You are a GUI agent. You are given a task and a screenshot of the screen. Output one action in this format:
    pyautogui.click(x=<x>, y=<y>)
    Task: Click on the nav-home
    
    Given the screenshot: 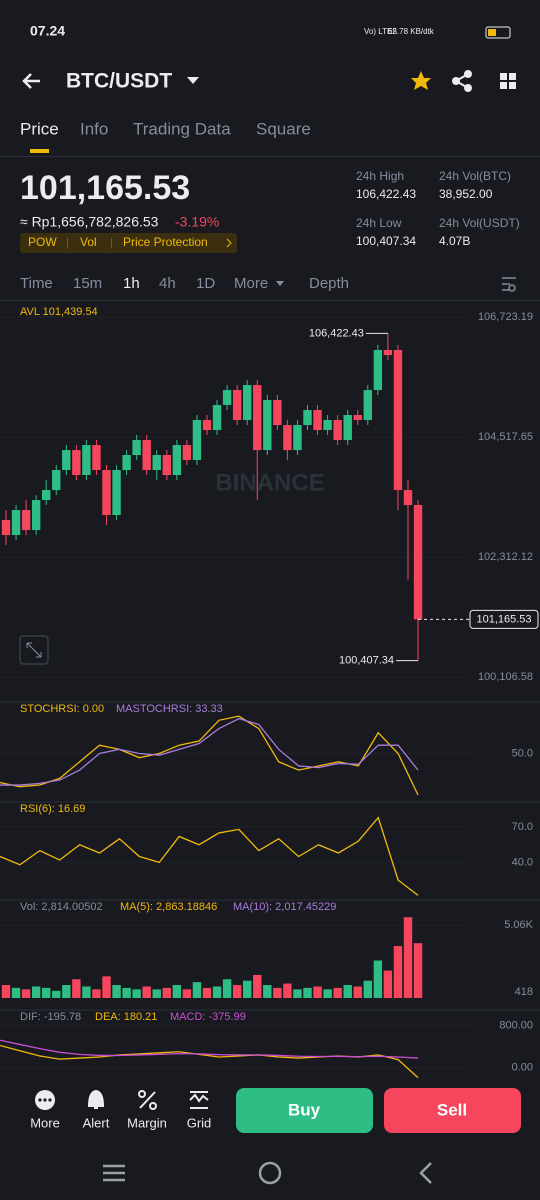 What is the action you would take?
    pyautogui.click(x=270, y=1173)
    